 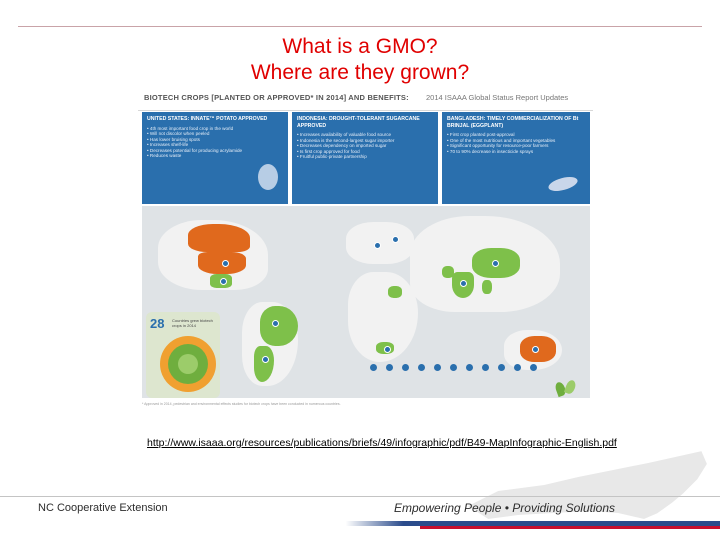 I want to click on infographic-subtitle: 2014 ISAAA Global Status Report Updates, so click(x=497, y=97).